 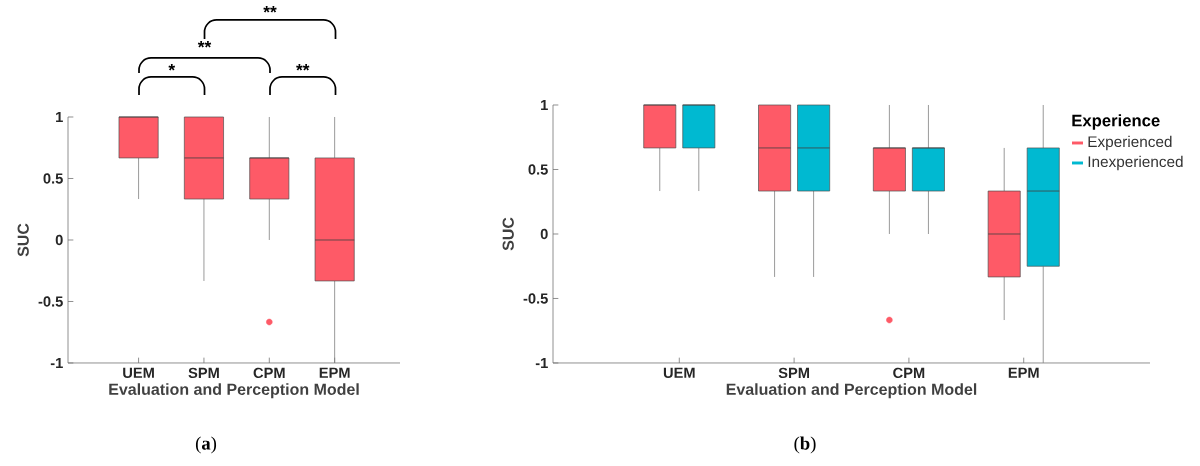 What do you see at coordinates (206, 445) in the screenshot?
I see `text: (a)` at bounding box center [206, 445].